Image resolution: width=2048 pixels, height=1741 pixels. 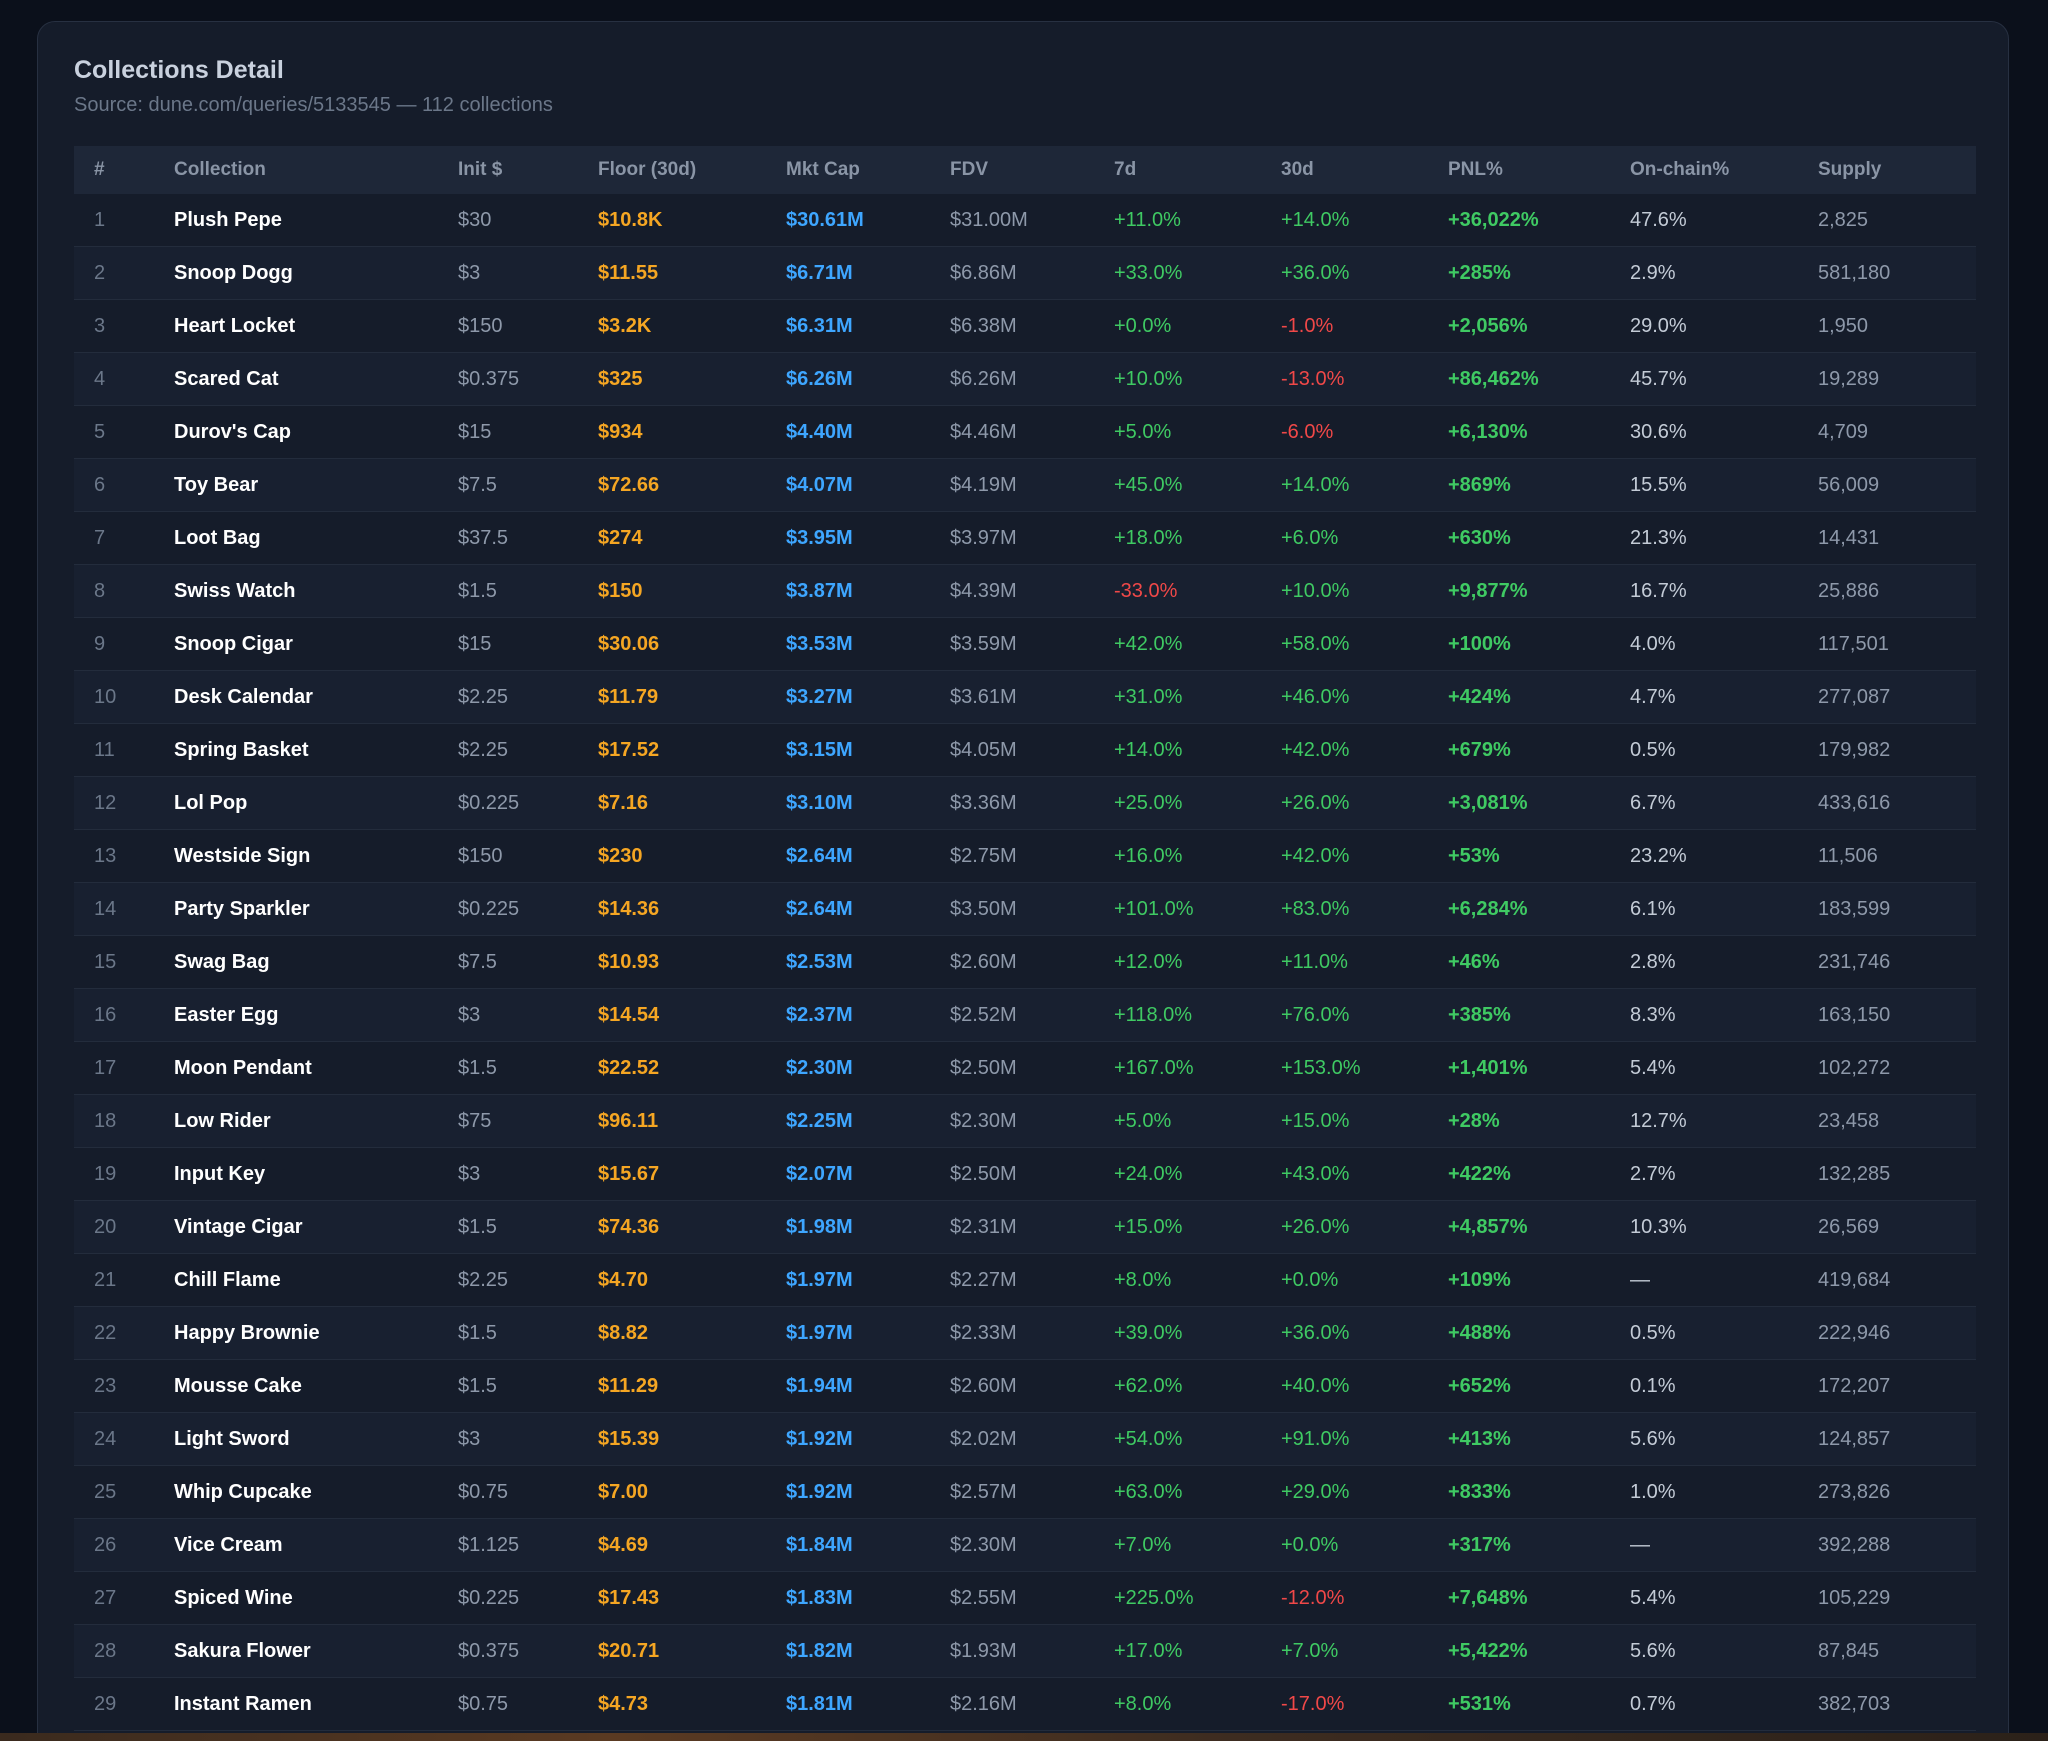 What do you see at coordinates (316, 485) in the screenshot?
I see `cell-collection: Toy Bear` at bounding box center [316, 485].